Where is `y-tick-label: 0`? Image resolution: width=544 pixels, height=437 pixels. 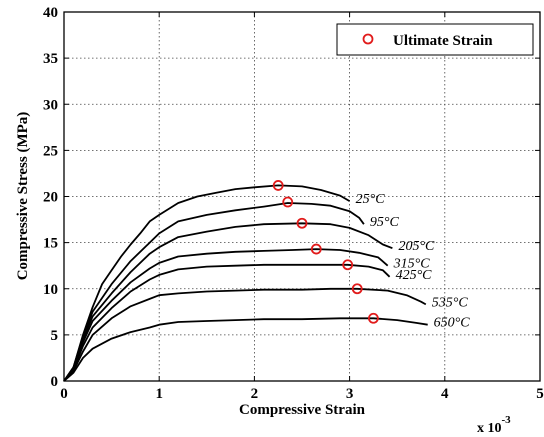 y-tick-label: 0 is located at coordinates (55, 382).